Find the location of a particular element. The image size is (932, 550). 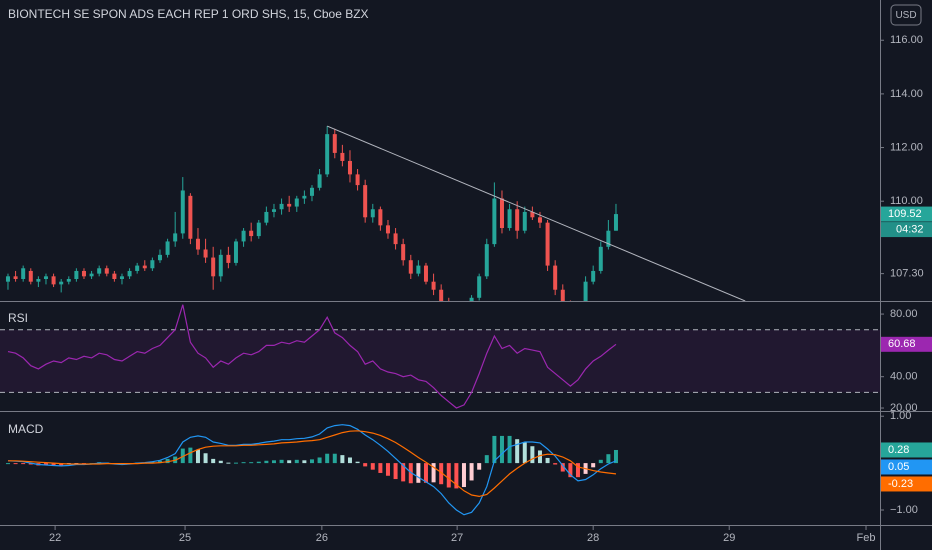

value-tag-label: 0.05 is located at coordinates (898, 467).